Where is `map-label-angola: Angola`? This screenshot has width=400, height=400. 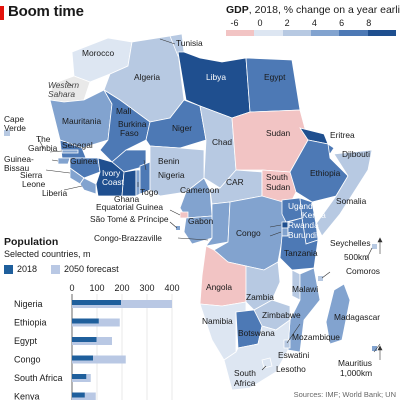
map-label-angola: Angola is located at coordinates (219, 287).